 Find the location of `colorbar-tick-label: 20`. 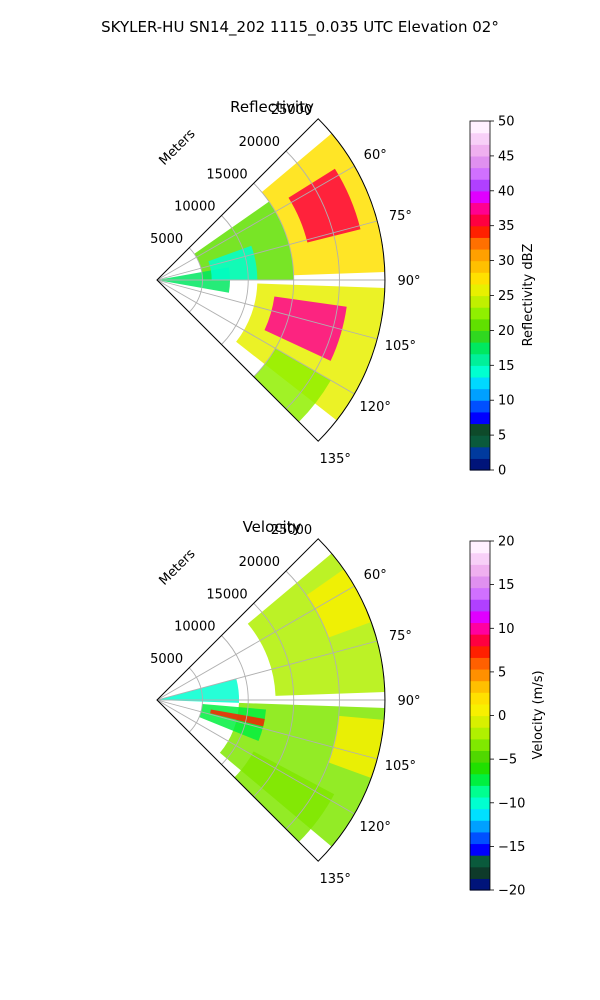

colorbar-tick-label: 20 is located at coordinates (506, 542).